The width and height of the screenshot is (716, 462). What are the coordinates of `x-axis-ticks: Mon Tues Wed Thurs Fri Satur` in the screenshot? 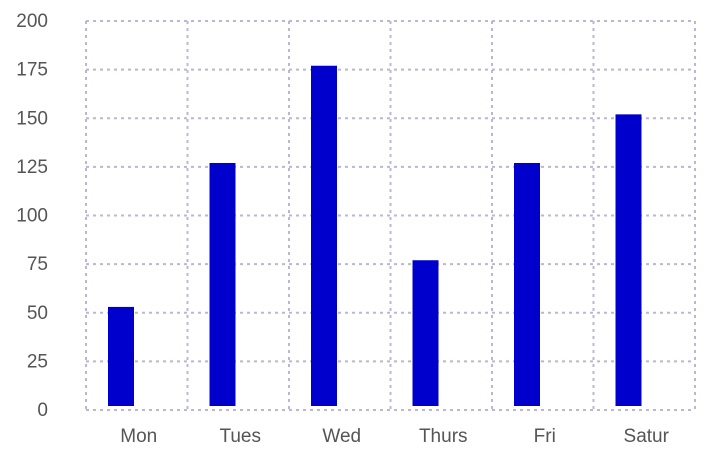 It's located at (394, 436).